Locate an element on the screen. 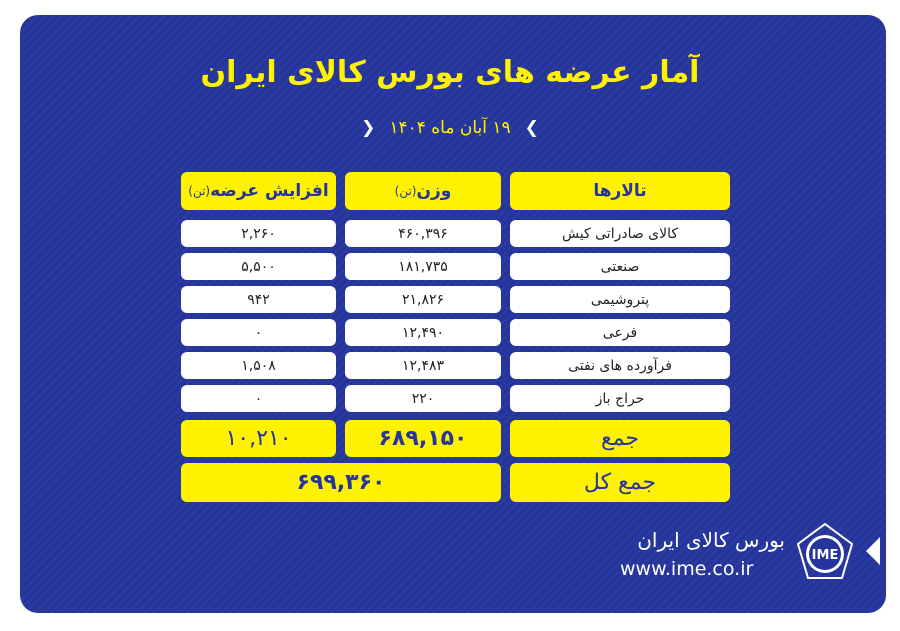 The image size is (900, 631). table-cell-weight: ۱۲,۴۹۰ is located at coordinates (423, 332).